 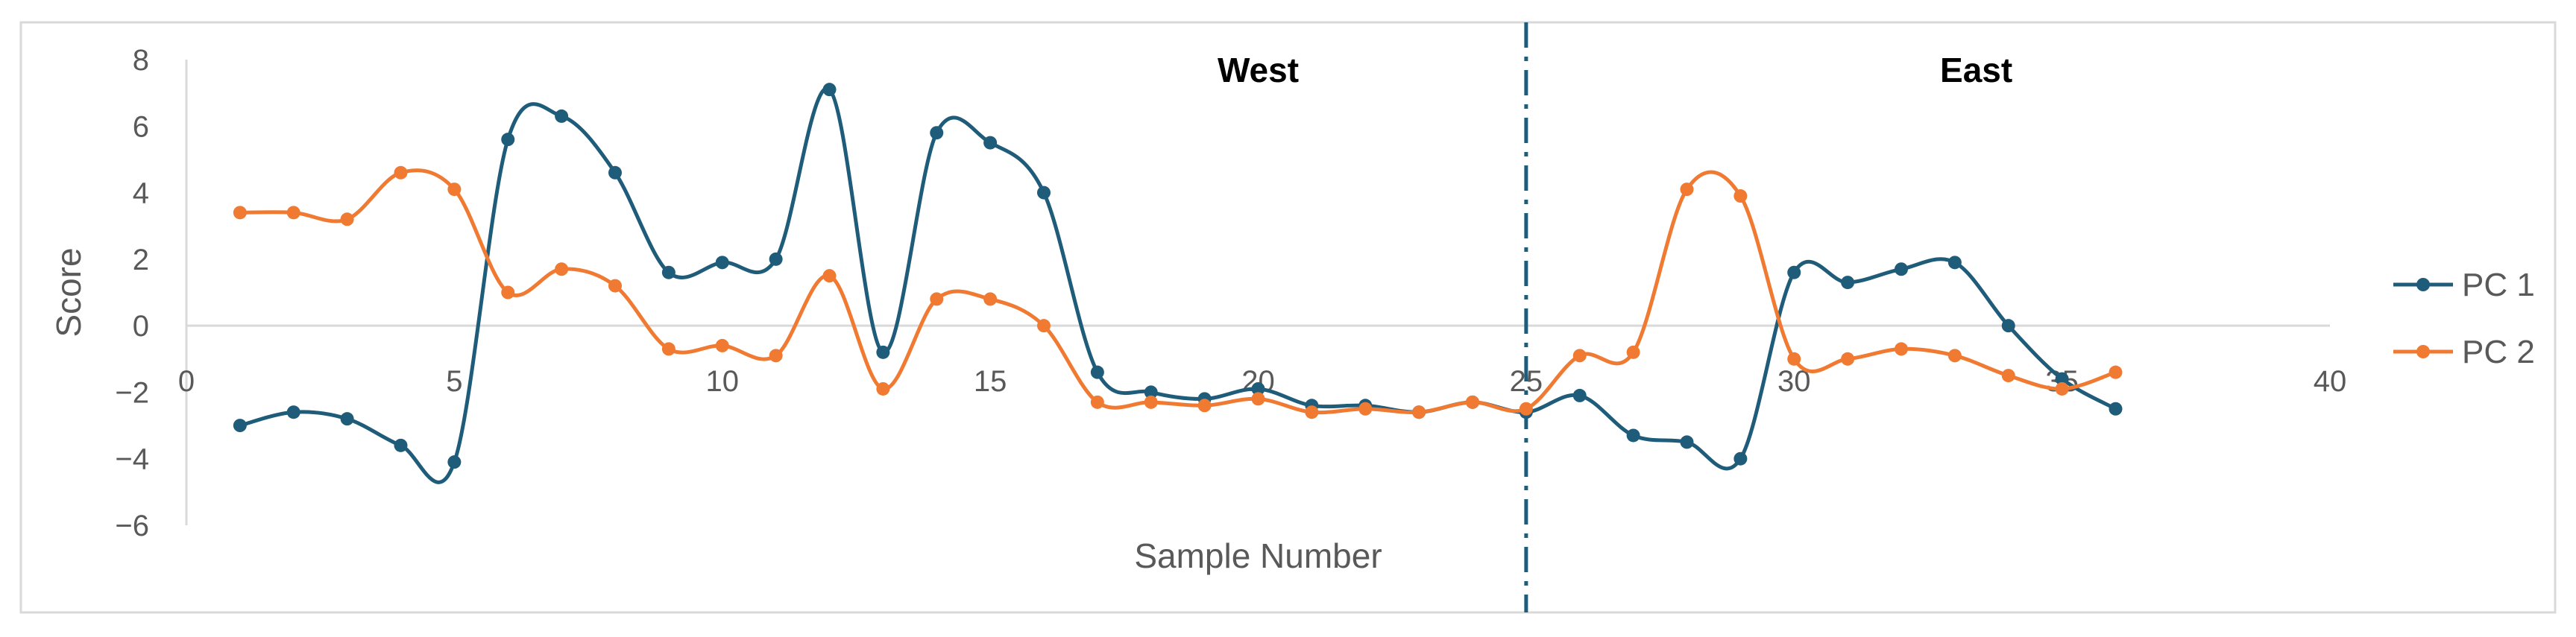 What do you see at coordinates (454, 381) in the screenshot?
I see `x-tick-label: 5` at bounding box center [454, 381].